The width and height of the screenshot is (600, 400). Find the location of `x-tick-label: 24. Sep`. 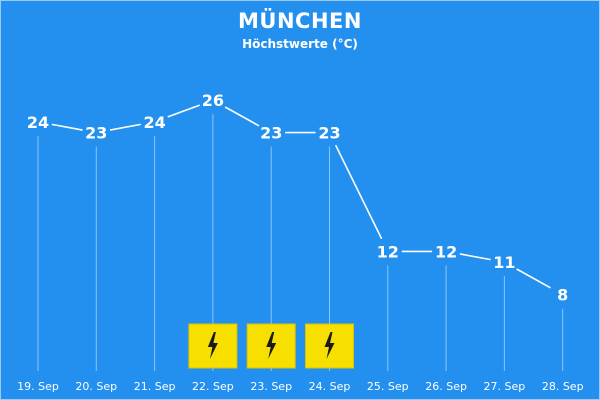

x-tick-label: 24. Sep is located at coordinates (330, 386).